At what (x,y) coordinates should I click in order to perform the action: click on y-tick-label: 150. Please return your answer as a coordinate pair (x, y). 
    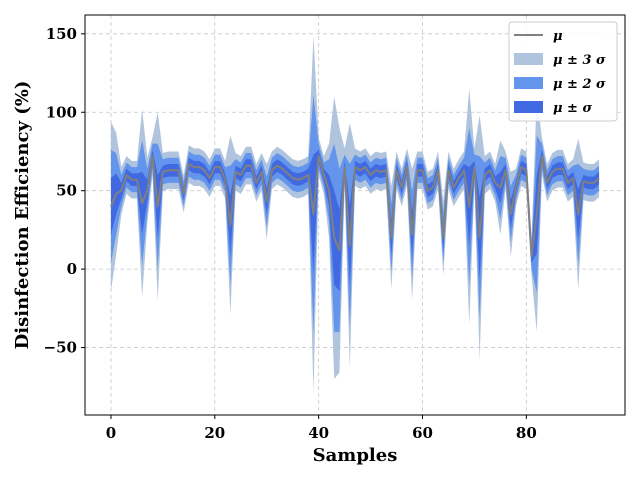
    Looking at the image, I should click on (61, 34).